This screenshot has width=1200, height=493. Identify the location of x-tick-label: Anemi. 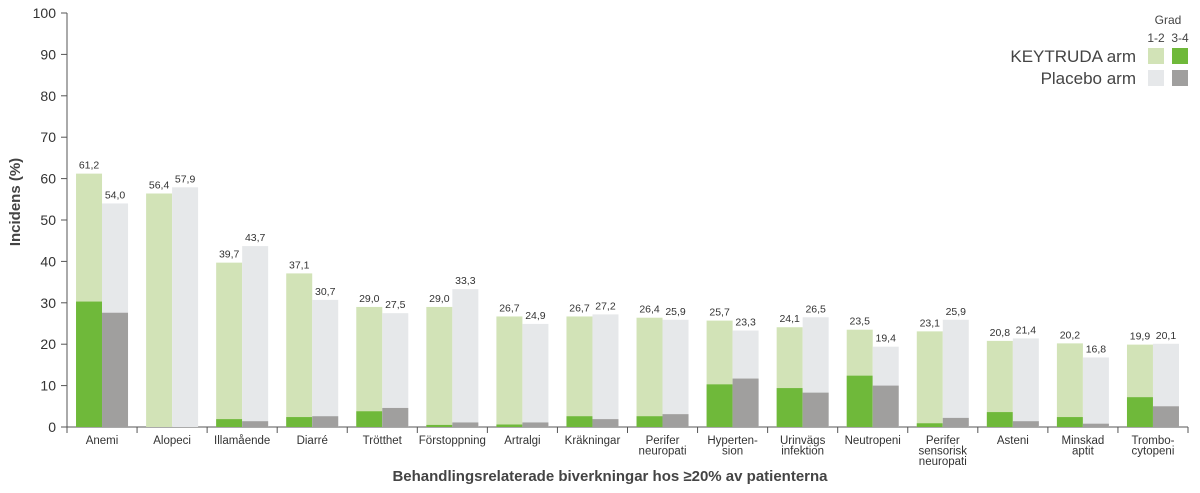
(102, 441).